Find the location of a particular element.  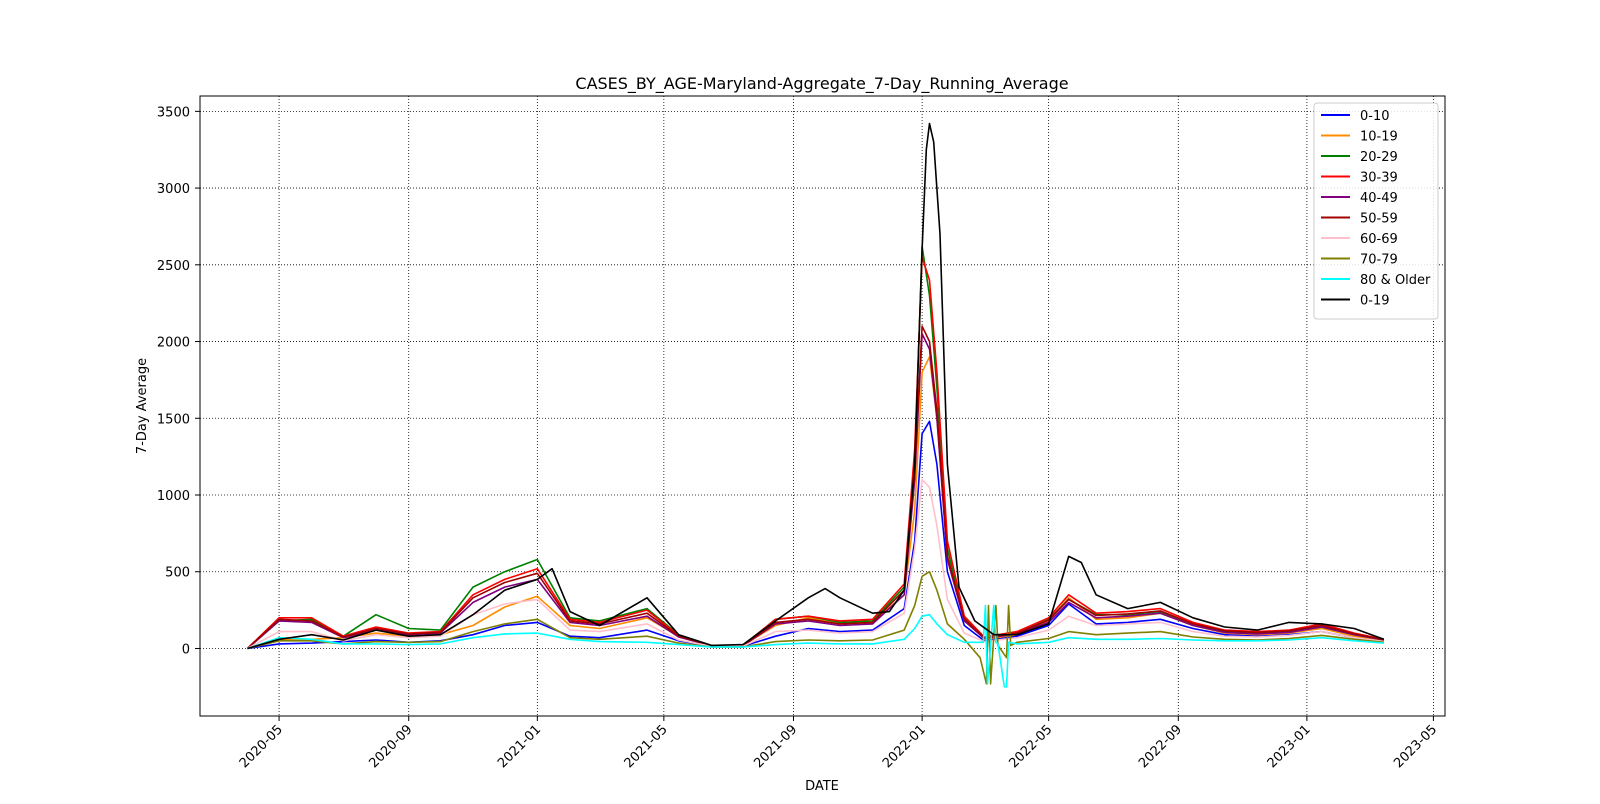

legend-label: 0-10 is located at coordinates (1375, 116).